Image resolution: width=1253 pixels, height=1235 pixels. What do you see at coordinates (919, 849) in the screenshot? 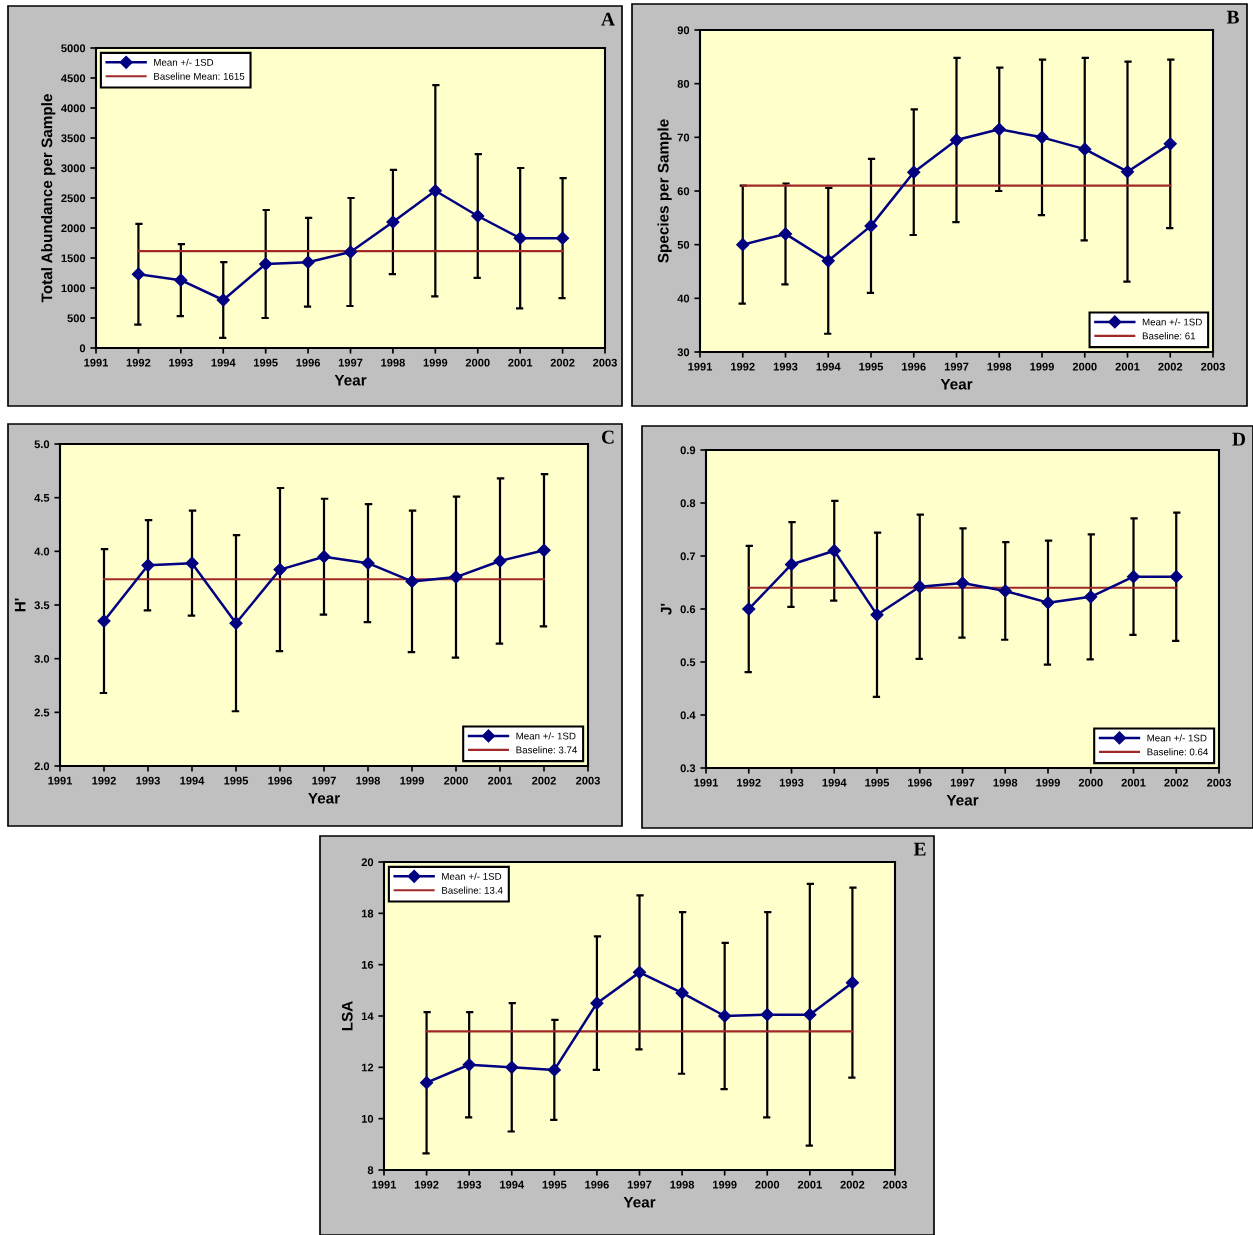
I see `chart-title: E` at bounding box center [919, 849].